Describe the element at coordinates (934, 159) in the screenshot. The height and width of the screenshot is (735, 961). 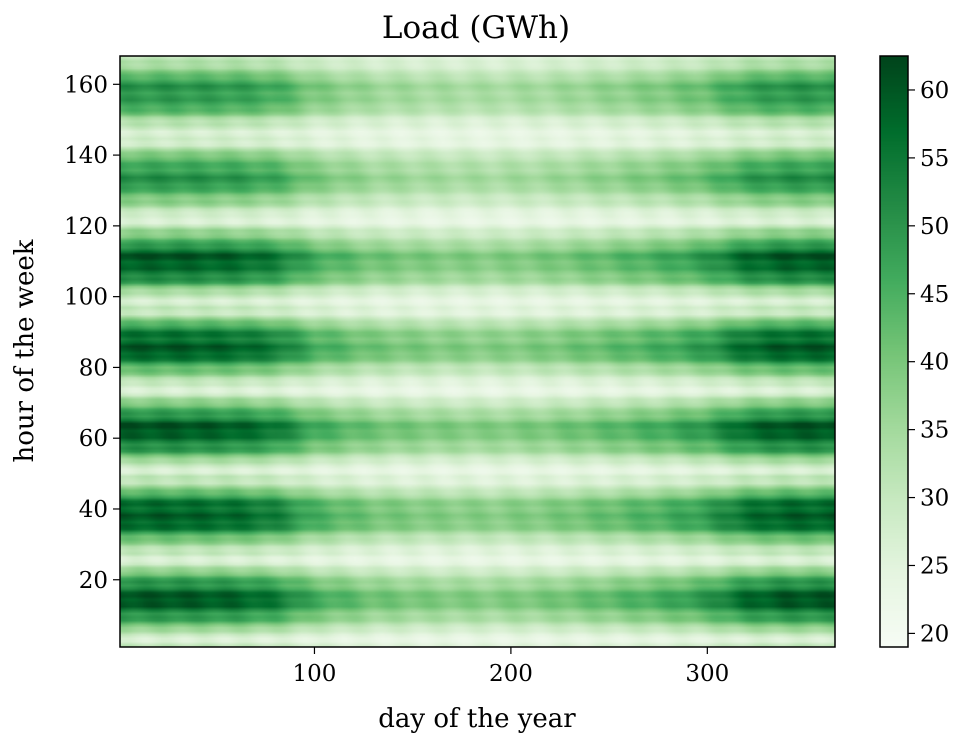
I see `colorbar-tick-label: 55` at that location.